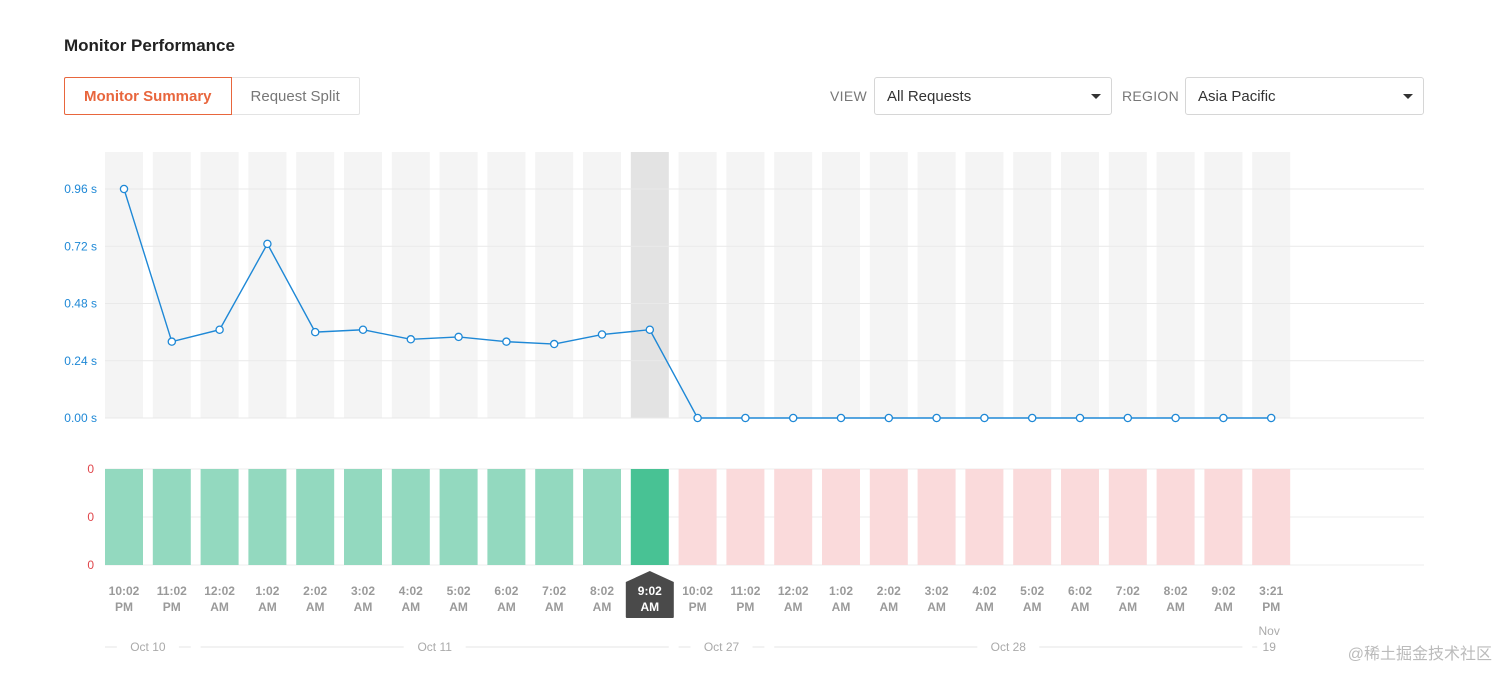 This screenshot has height=682, width=1512. Describe the element at coordinates (148, 96) in the screenshot. I see `tab-monitor-summary: Monitor Summary` at that location.